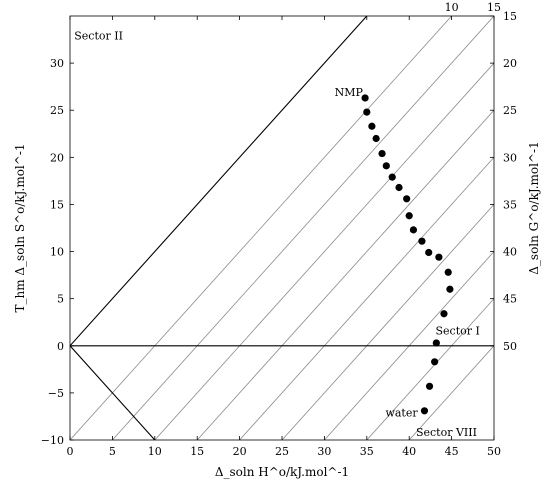 The image size is (550, 489). I want to click on iso-line-g45, so click(430, 369).